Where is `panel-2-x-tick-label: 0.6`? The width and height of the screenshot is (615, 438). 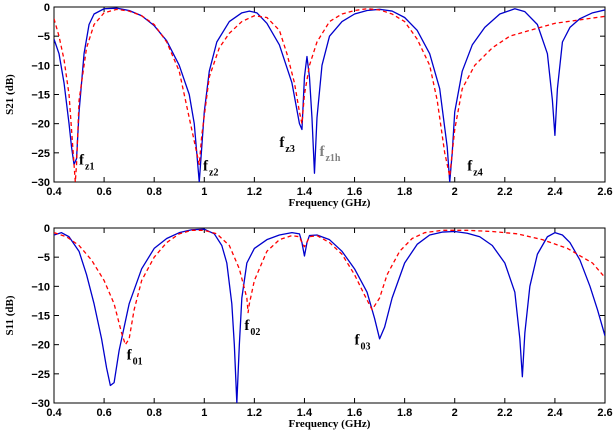 panel-2-x-tick-label: 0.6 is located at coordinates (103, 413).